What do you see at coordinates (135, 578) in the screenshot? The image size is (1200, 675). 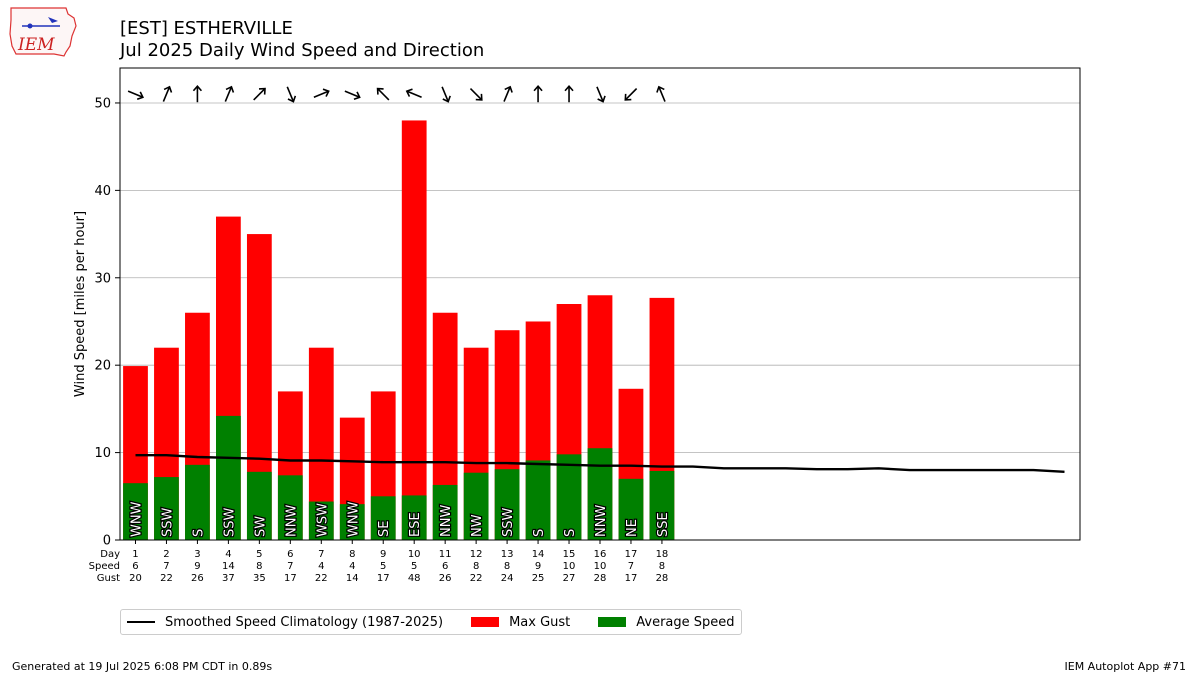 I see `x-tick-label: 20` at bounding box center [135, 578].